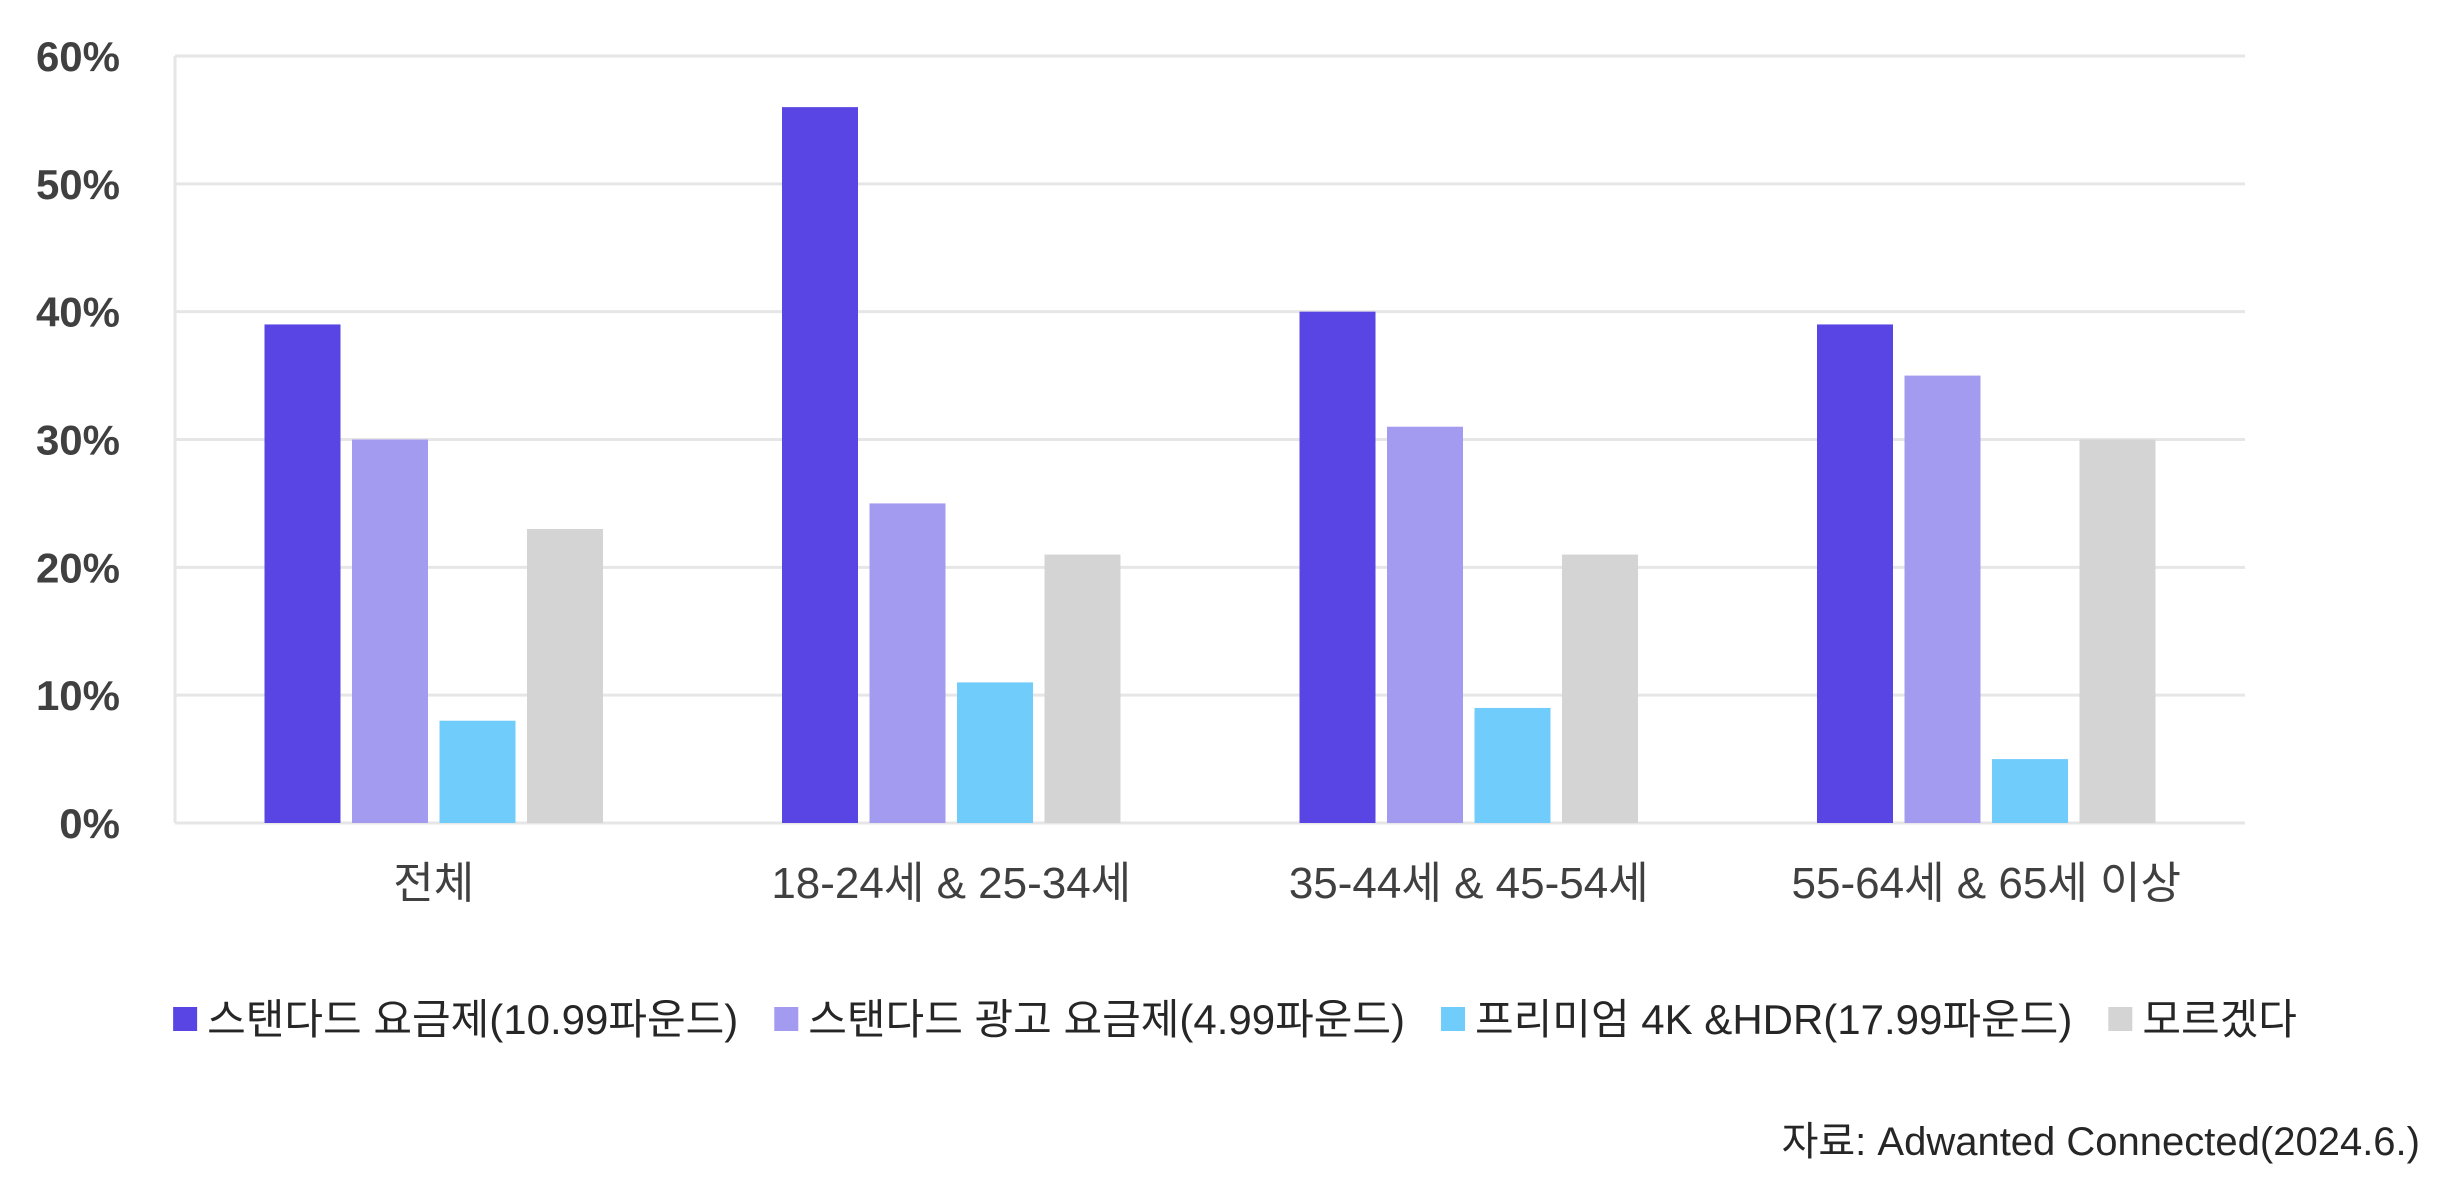 This screenshot has height=1197, width=2446. I want to click on y-tick-label: 40%, so click(78, 312).